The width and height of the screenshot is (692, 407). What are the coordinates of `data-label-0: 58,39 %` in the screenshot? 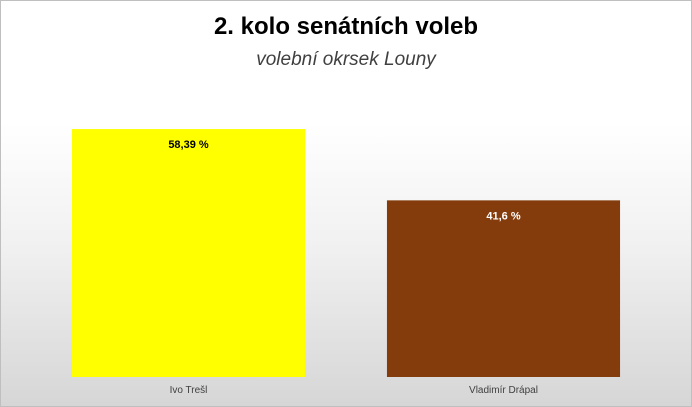 It's located at (188, 145).